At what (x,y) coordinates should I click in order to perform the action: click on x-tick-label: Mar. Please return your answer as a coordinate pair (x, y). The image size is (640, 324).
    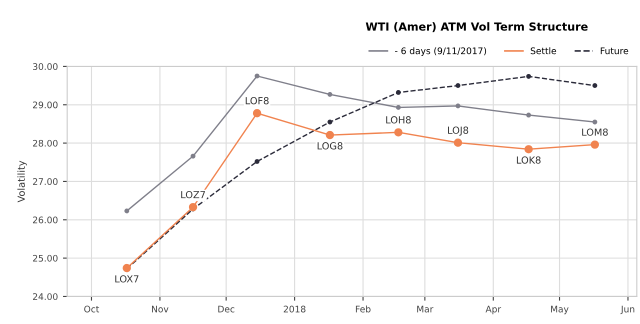
    Looking at the image, I should click on (425, 309).